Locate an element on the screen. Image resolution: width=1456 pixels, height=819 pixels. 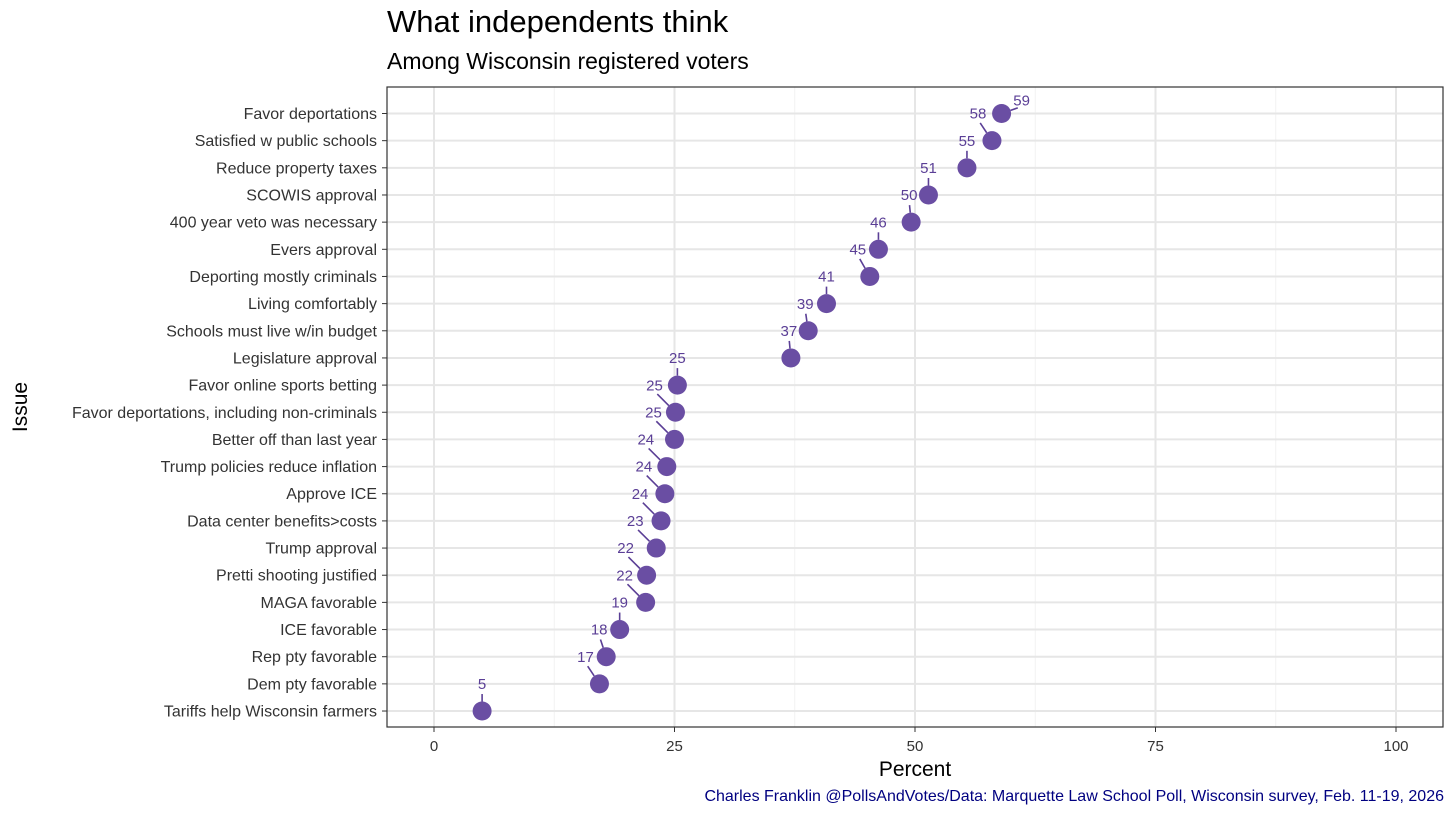
y-tick-label: Rep pty favorable is located at coordinates (315, 657).